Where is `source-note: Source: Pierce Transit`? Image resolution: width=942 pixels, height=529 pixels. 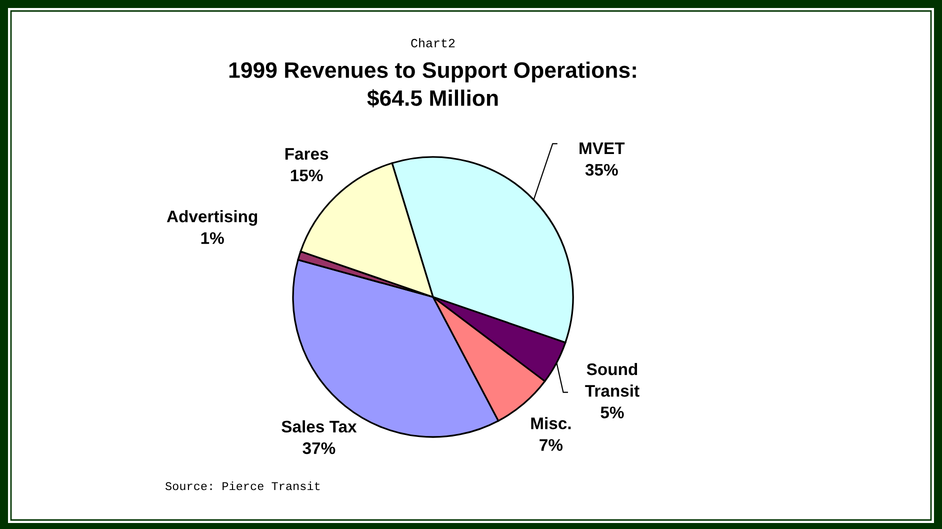
source-note: Source: Pierce Transit is located at coordinates (242, 485).